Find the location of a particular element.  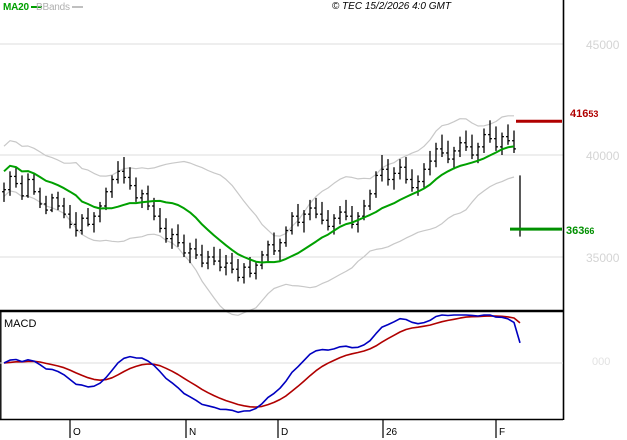

y-axis-label-45000: 45000 is located at coordinates (603, 45).